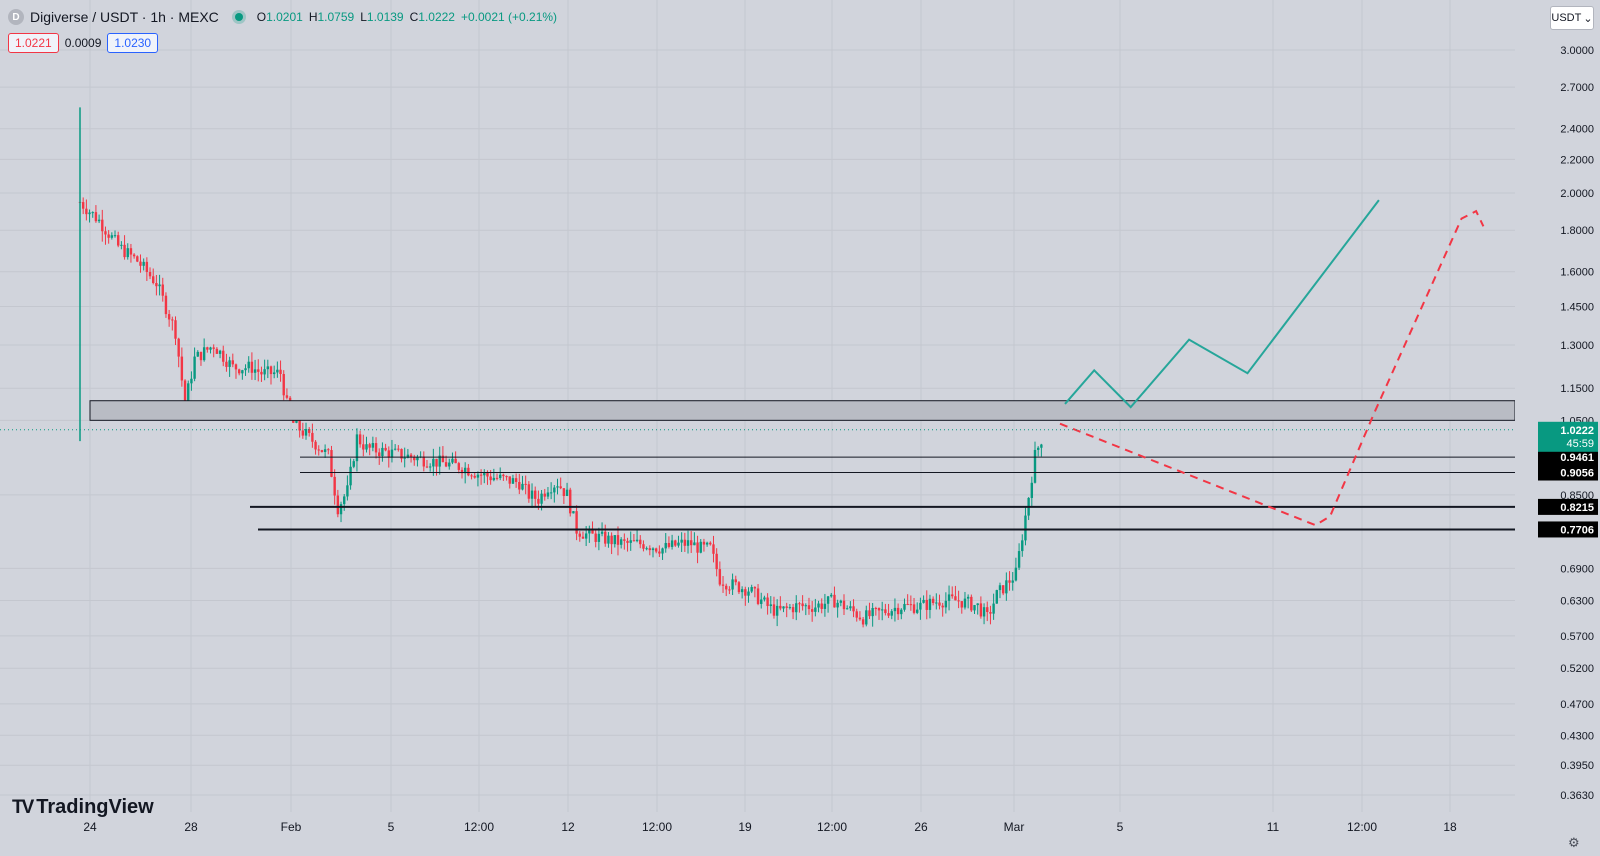 This screenshot has height=856, width=1600. Describe the element at coordinates (291, 827) in the screenshot. I see `time-tick-label: Feb` at that location.